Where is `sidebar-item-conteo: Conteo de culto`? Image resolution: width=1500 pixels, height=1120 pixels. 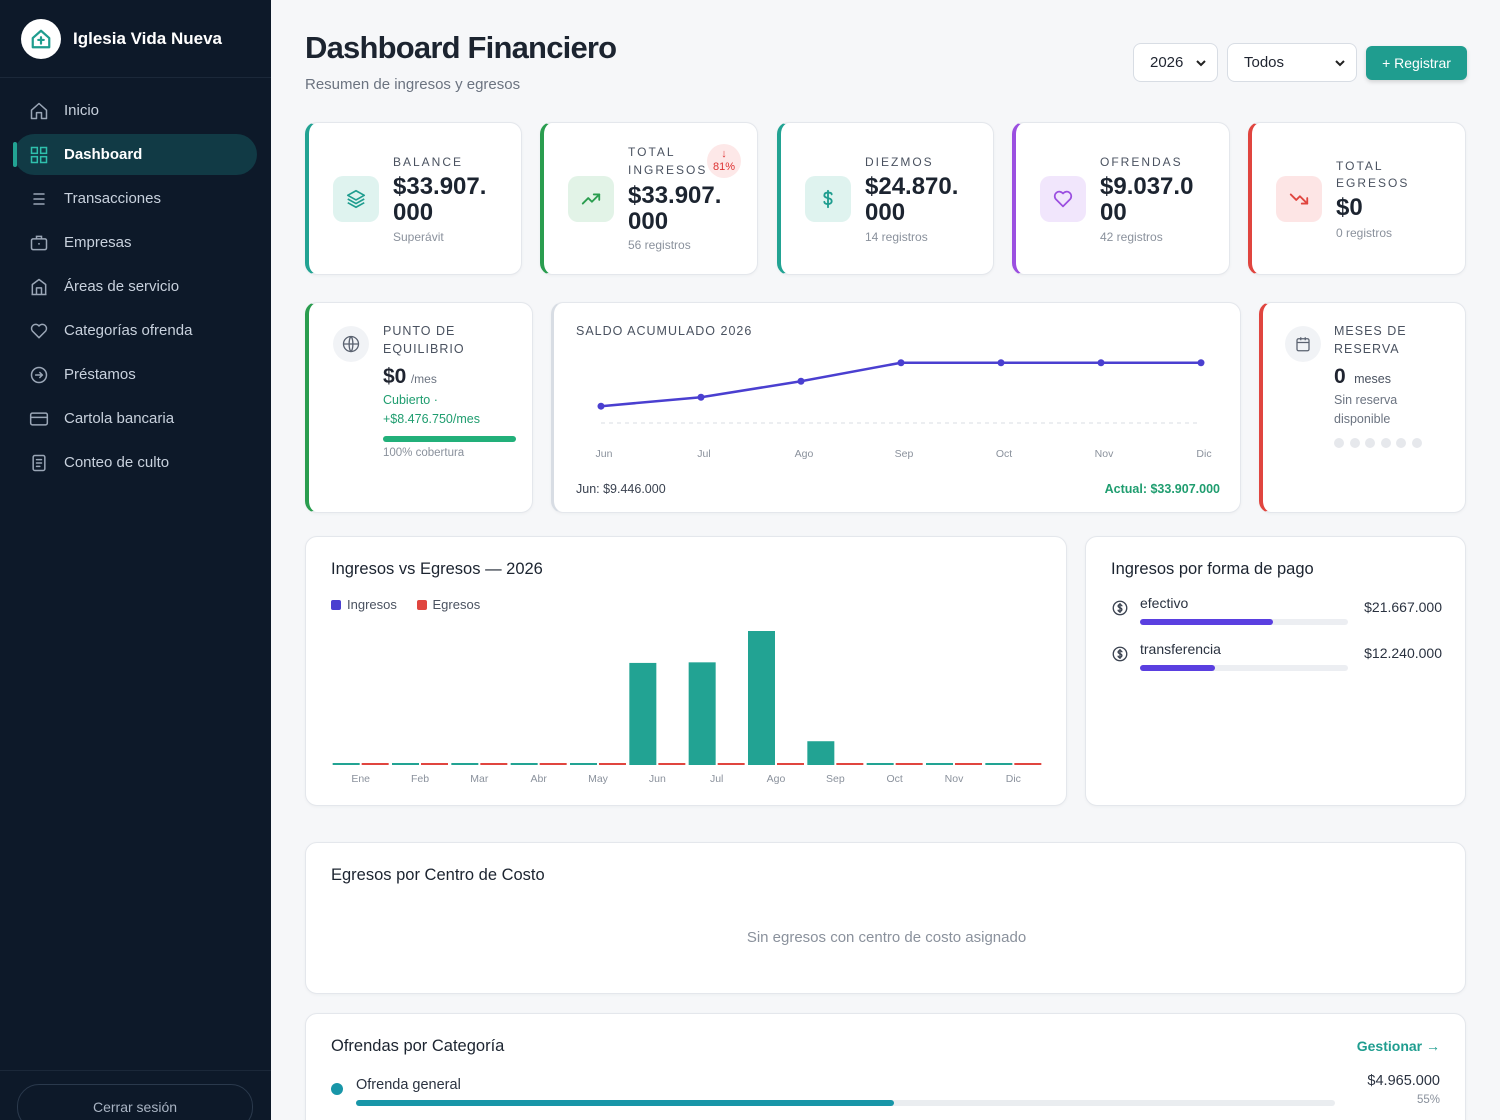
sidebar-item-conteo: Conteo de culto is located at coordinates (135, 462).